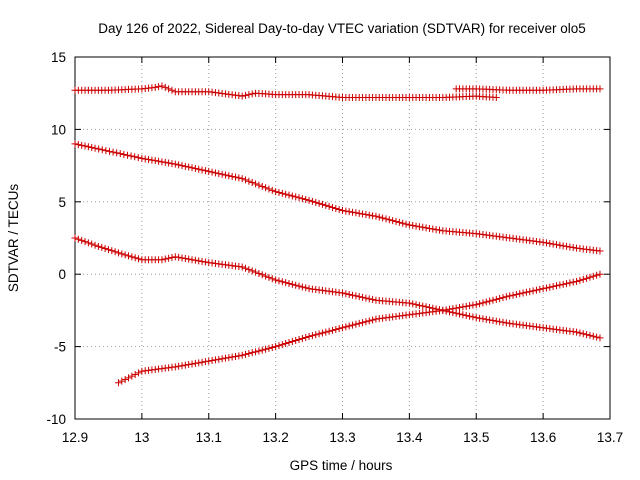  Describe the element at coordinates (56, 419) in the screenshot. I see `y-tick-label: -10` at that location.